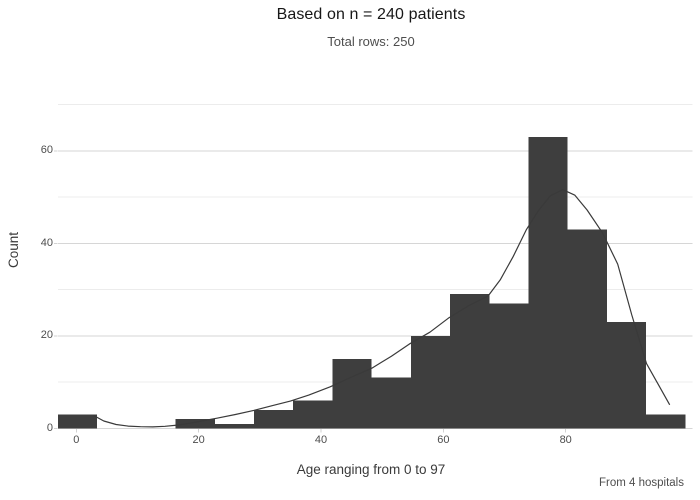 Image resolution: width=700 pixels, height=500 pixels. Describe the element at coordinates (46, 242) in the screenshot. I see `y-tick-label: 40` at that location.